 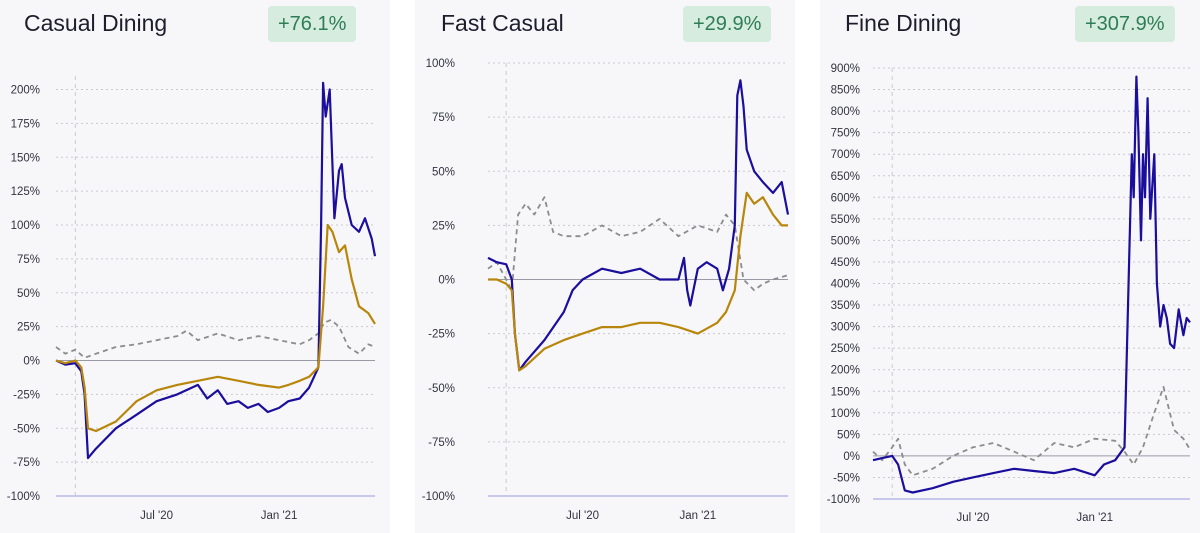 What do you see at coordinates (96, 23) in the screenshot?
I see `panel-title: Casual Dining` at bounding box center [96, 23].